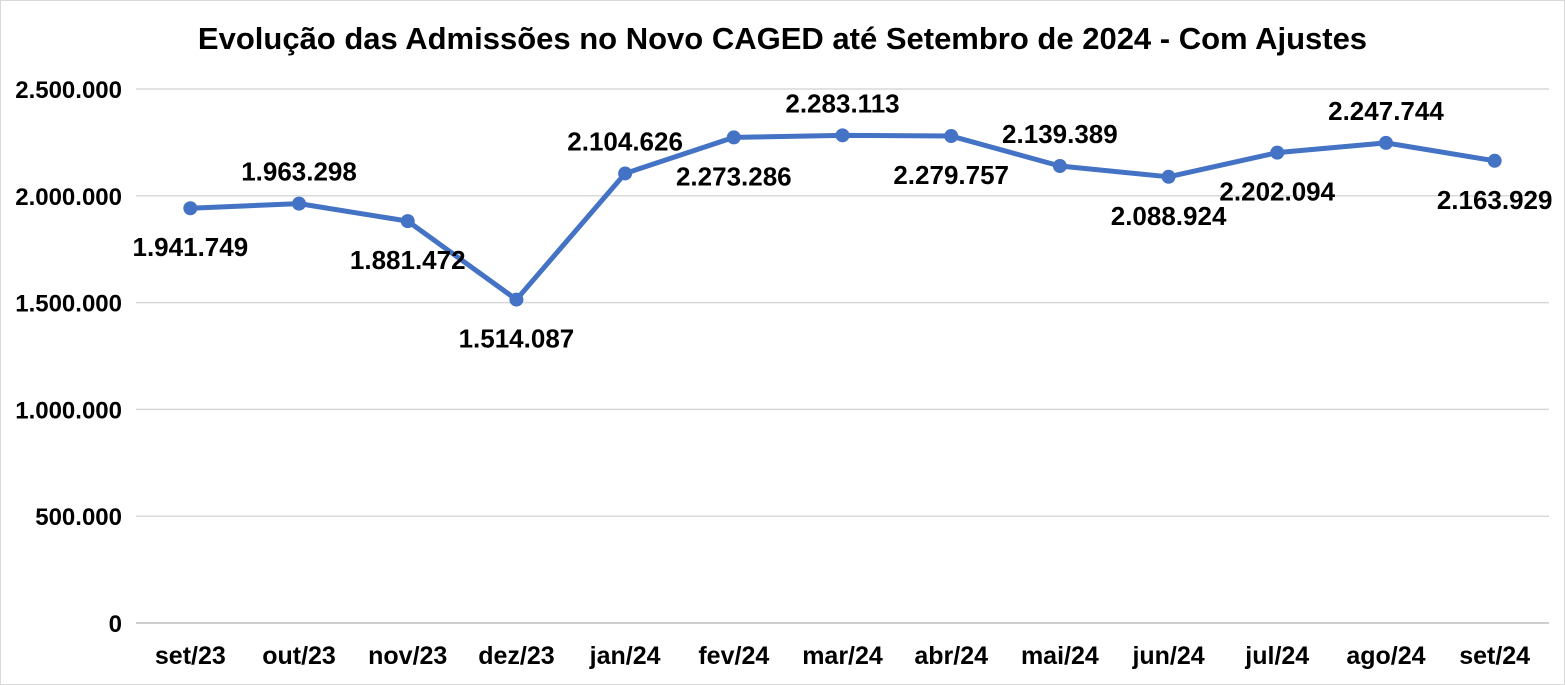 Image resolution: width=1565 pixels, height=685 pixels. Describe the element at coordinates (115, 624) in the screenshot. I see `y-tick-label: 0` at that location.